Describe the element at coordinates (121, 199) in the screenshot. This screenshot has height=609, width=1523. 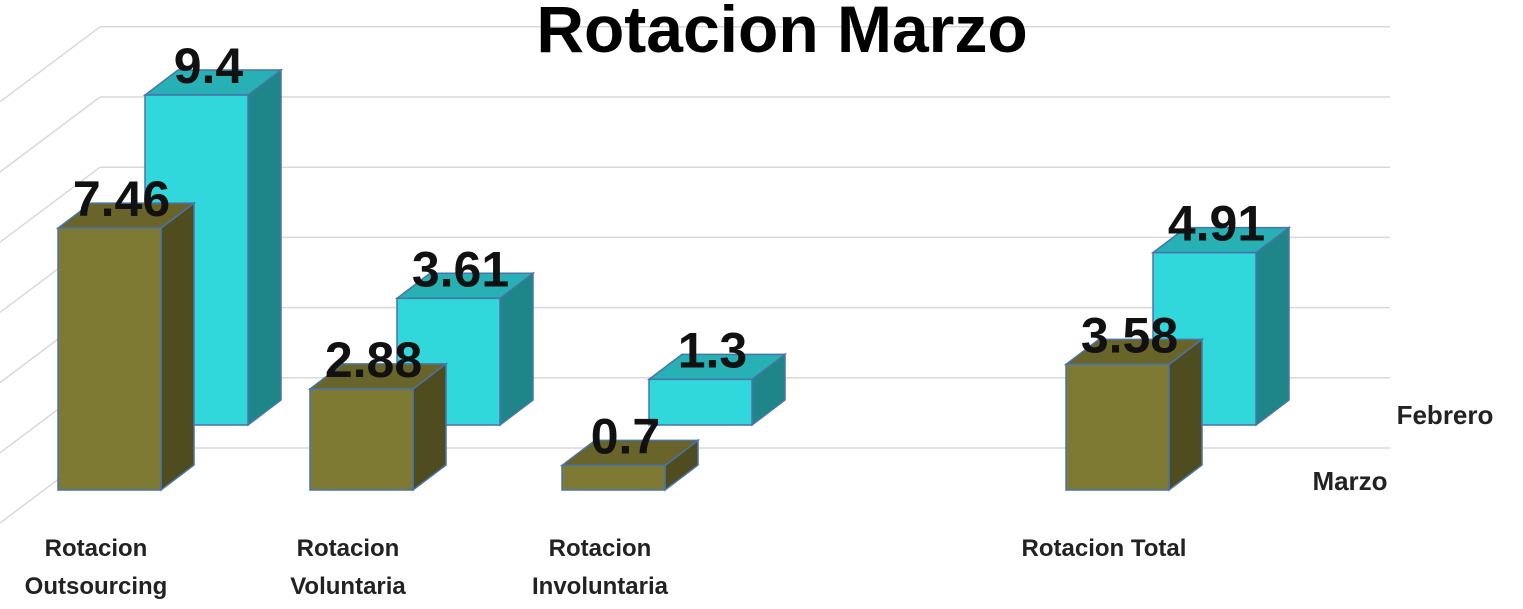
I see `value-label: 7.46` at that location.